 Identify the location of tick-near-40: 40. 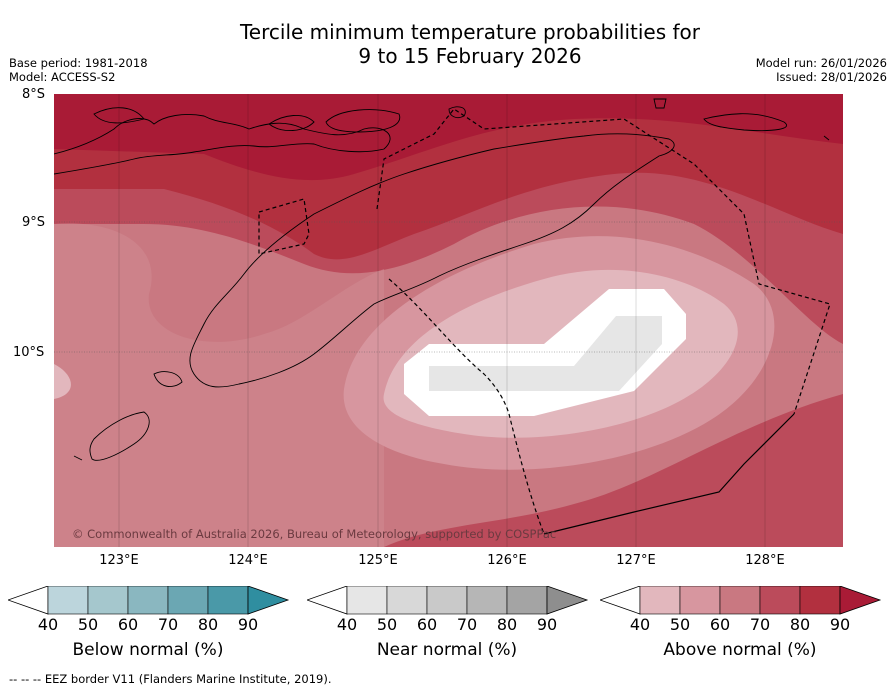
(347, 624).